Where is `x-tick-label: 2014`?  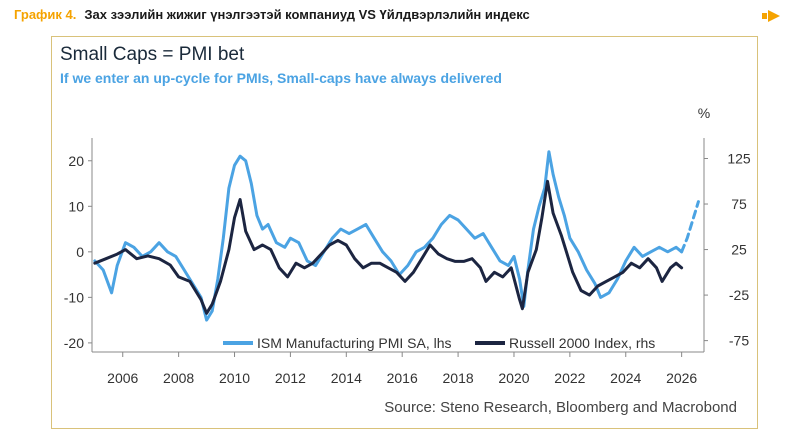
x-tick-label: 2014 is located at coordinates (346, 378).